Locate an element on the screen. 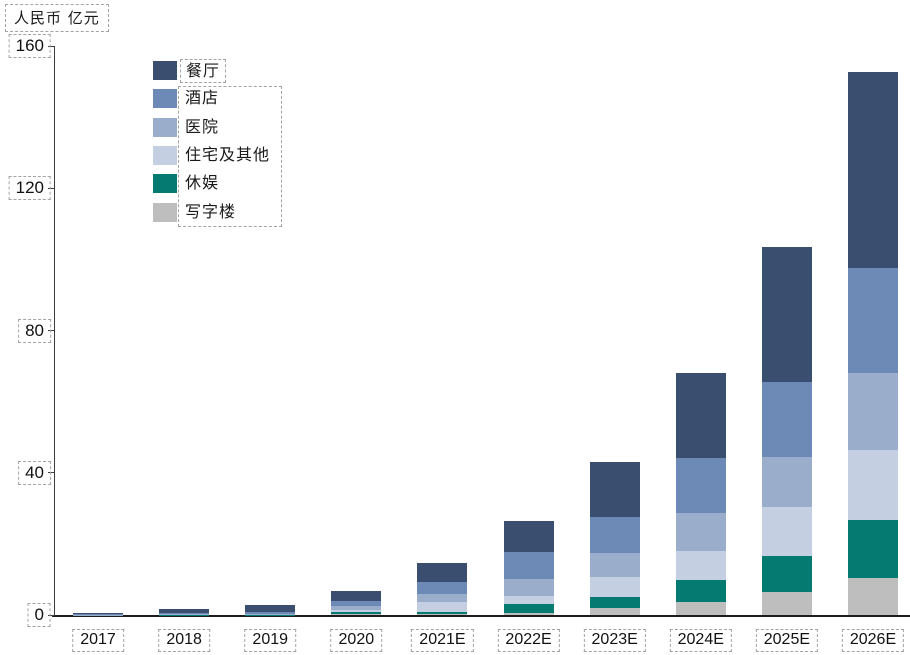  y-tick-label-0: 0 is located at coordinates (39, 615).